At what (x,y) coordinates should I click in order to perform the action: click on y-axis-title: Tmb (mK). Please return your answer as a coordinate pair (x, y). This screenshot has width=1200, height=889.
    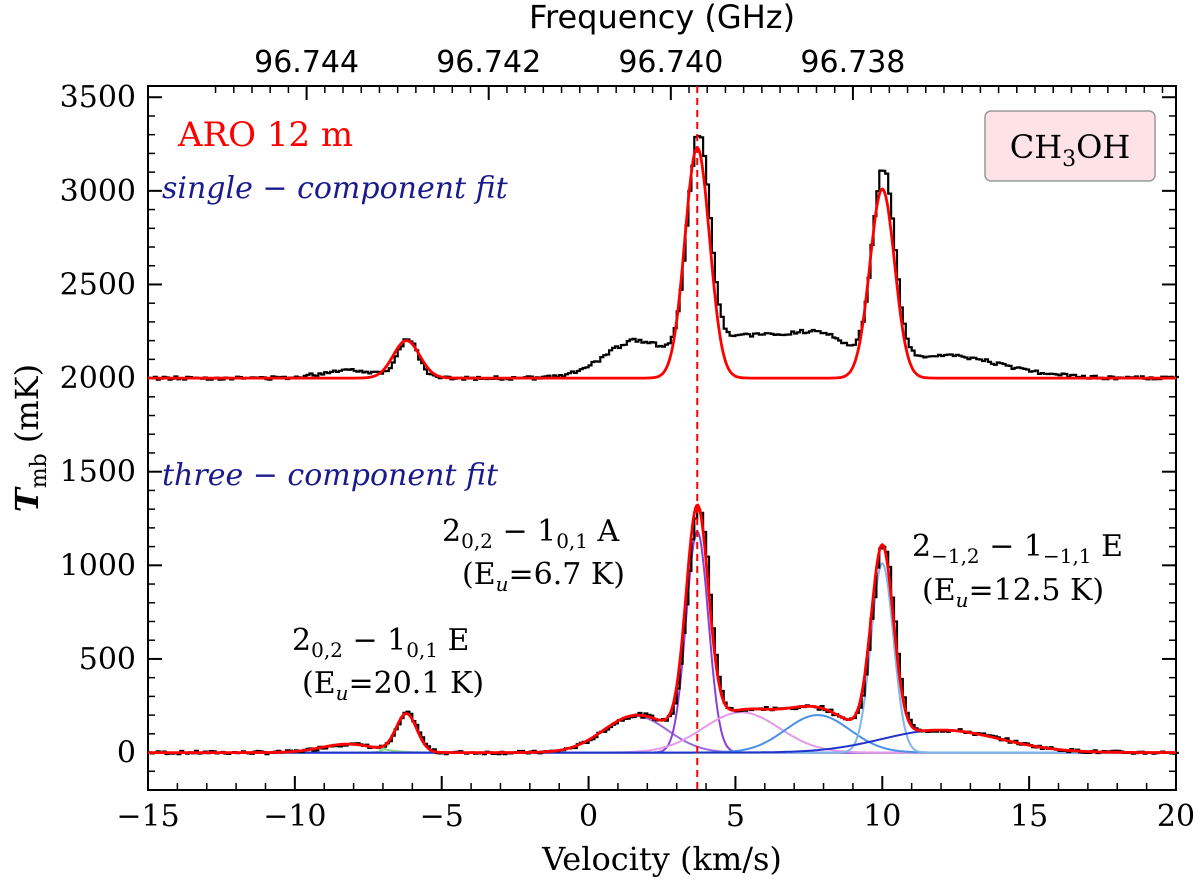
    Looking at the image, I should click on (30, 438).